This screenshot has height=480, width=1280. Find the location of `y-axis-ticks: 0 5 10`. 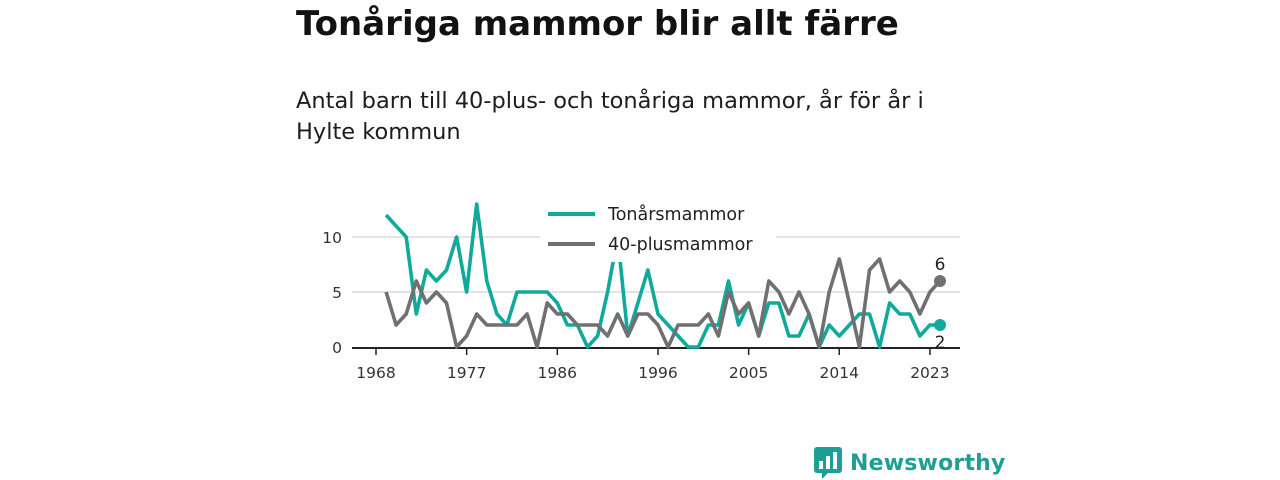

y-axis-ticks: 0 5 10 is located at coordinates (332, 293).